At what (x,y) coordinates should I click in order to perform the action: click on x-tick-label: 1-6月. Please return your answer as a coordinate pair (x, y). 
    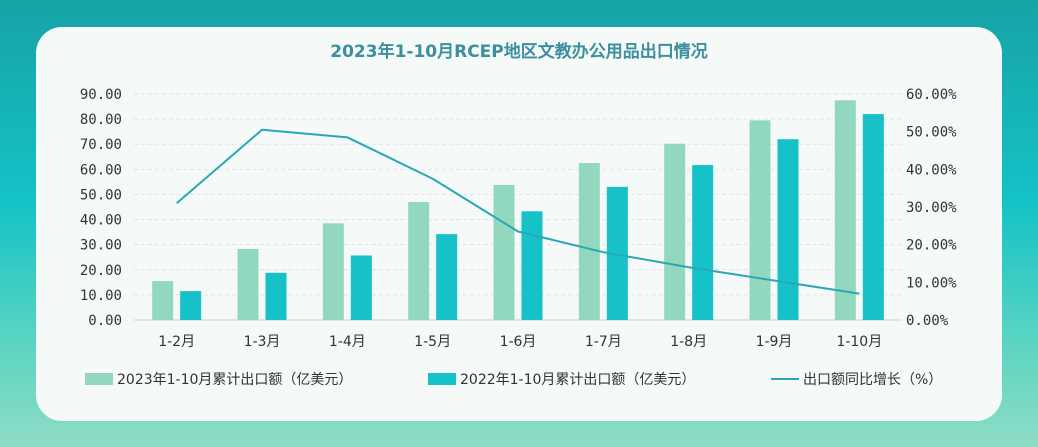
    Looking at the image, I should click on (518, 342).